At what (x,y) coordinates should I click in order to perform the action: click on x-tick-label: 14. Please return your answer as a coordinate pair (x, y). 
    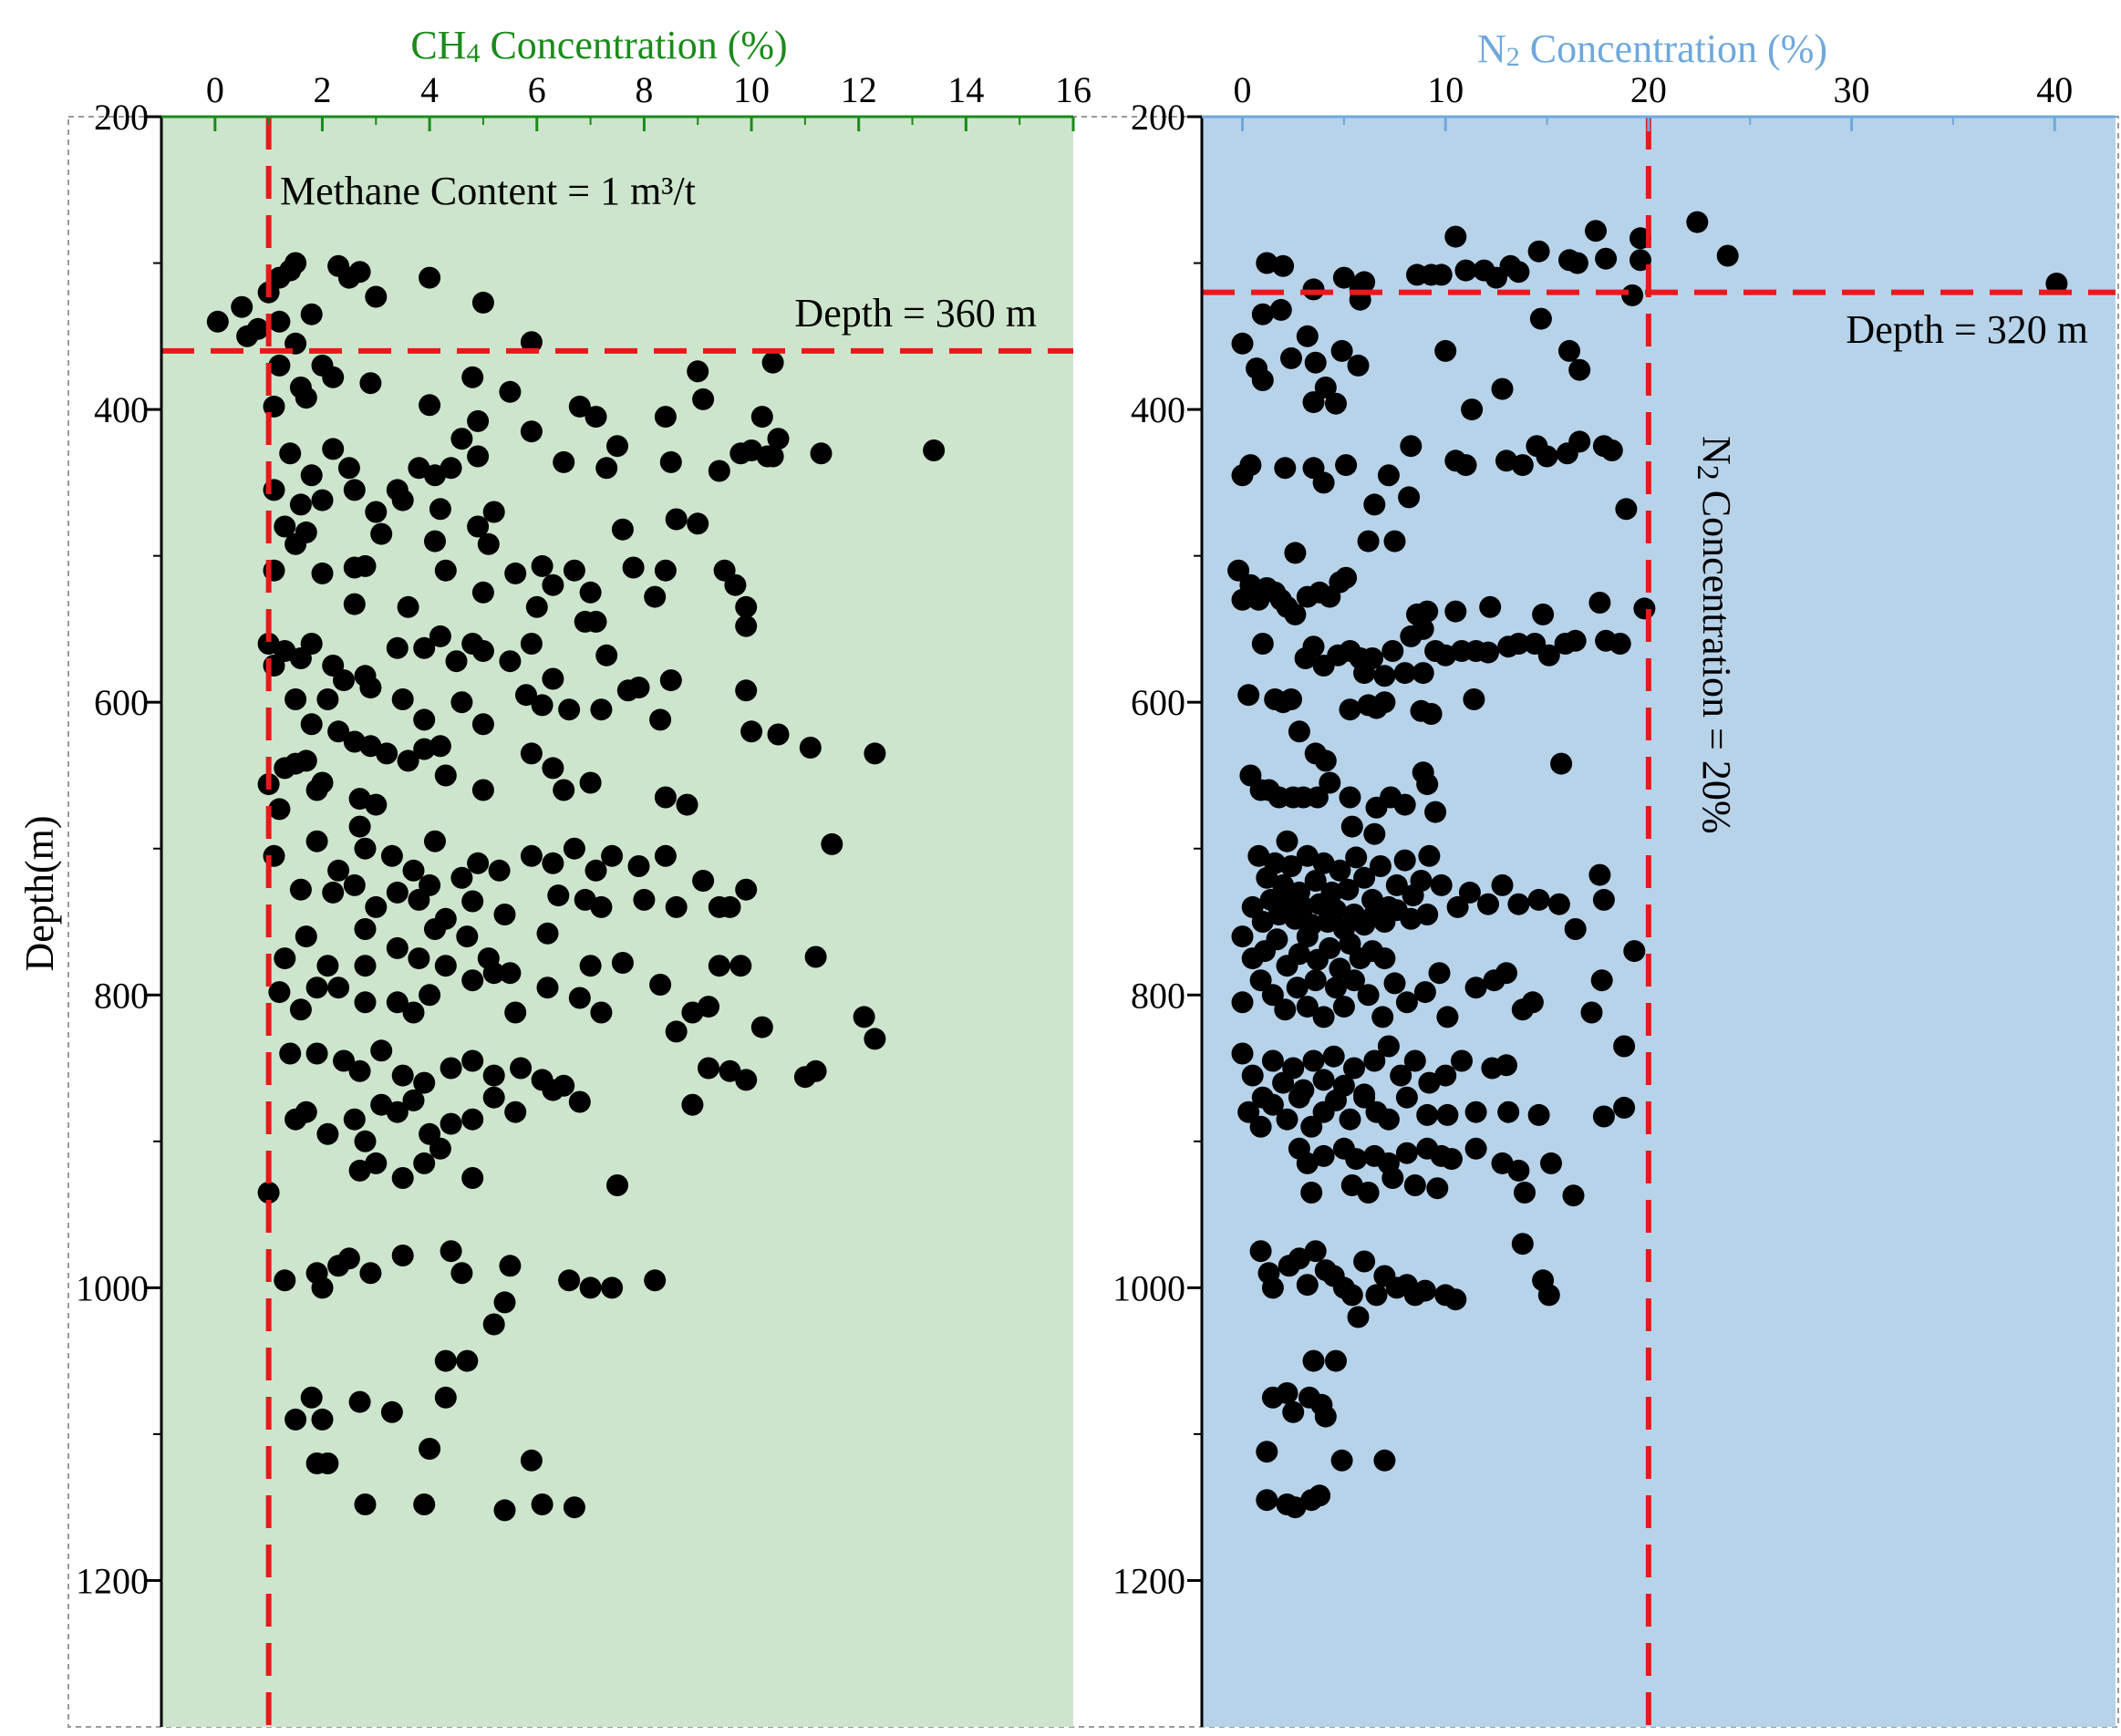
    Looking at the image, I should click on (965, 89).